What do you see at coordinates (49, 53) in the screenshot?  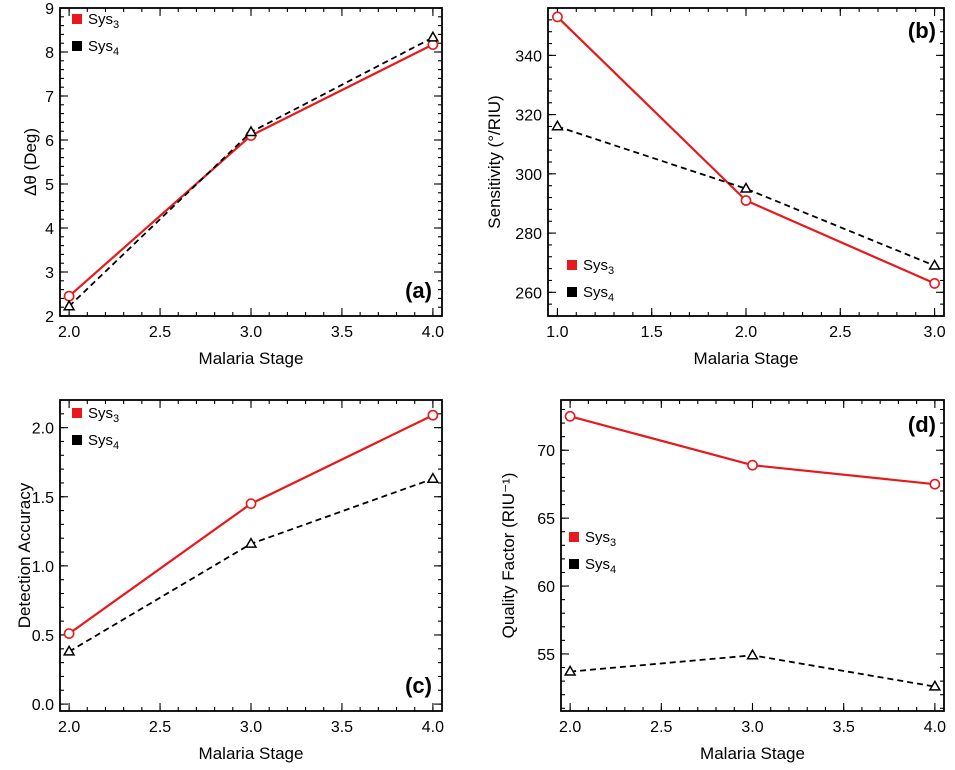 I see `y-tick-label: 8` at bounding box center [49, 53].